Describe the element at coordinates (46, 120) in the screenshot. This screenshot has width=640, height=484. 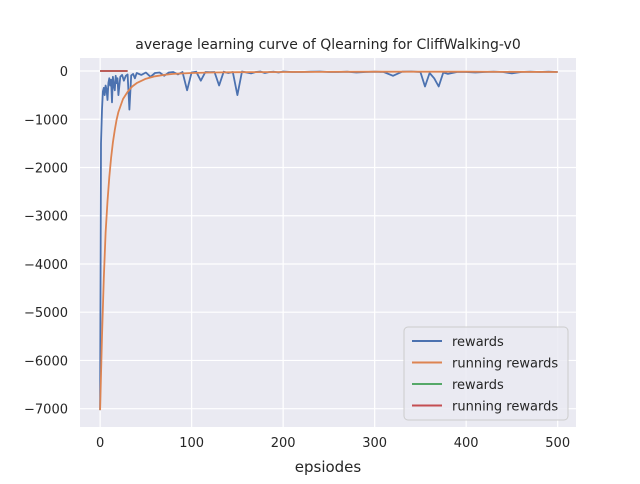
I see `y-tick-label: −1000` at that location.